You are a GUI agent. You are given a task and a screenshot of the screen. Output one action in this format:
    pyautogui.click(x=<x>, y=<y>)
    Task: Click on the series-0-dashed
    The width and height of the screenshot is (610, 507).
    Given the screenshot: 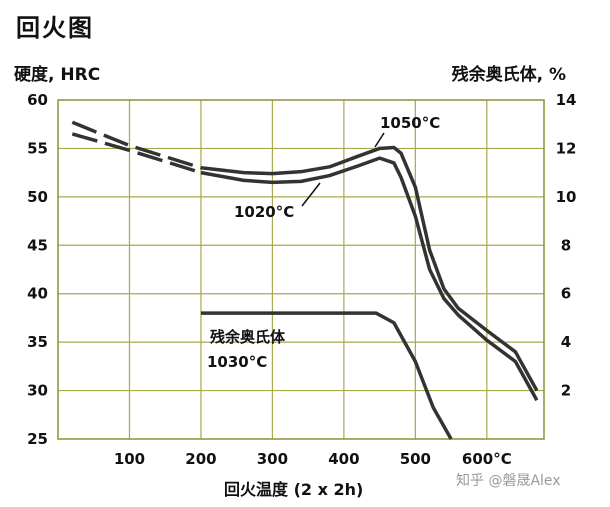 What is the action you would take?
    pyautogui.click(x=136, y=145)
    